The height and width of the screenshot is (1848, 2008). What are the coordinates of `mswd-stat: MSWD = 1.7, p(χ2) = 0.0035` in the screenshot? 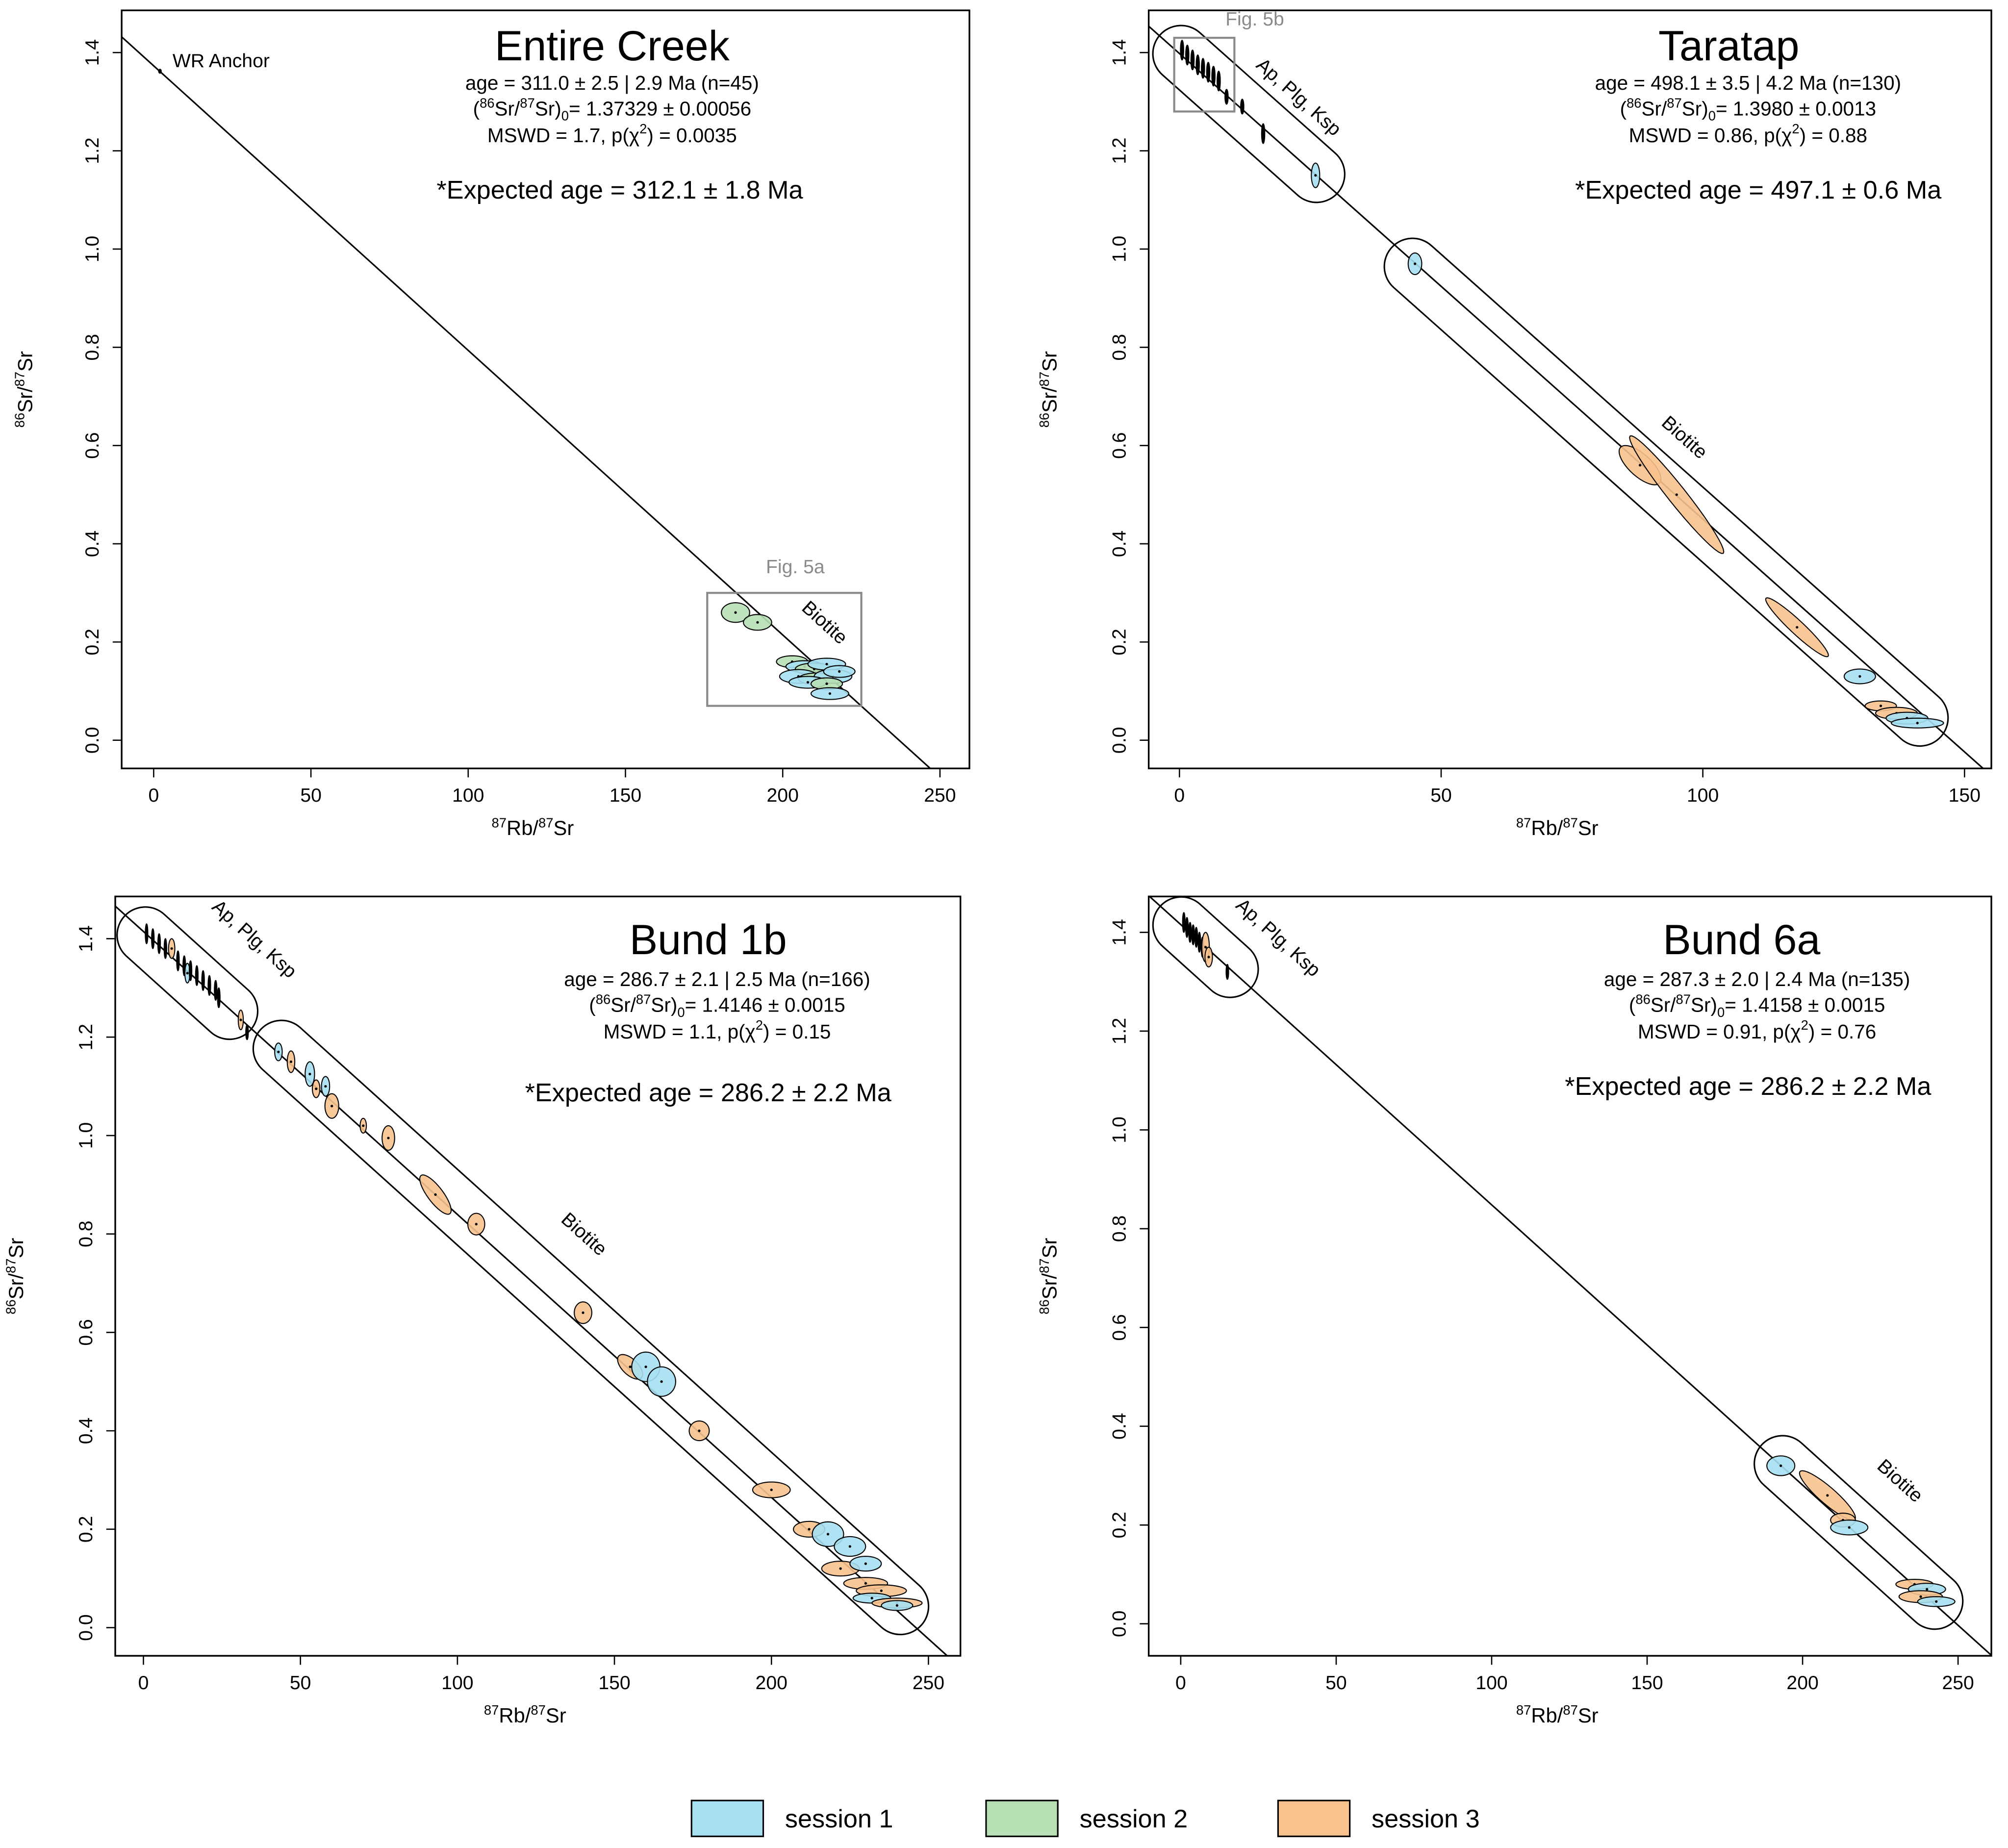 It's located at (612, 134).